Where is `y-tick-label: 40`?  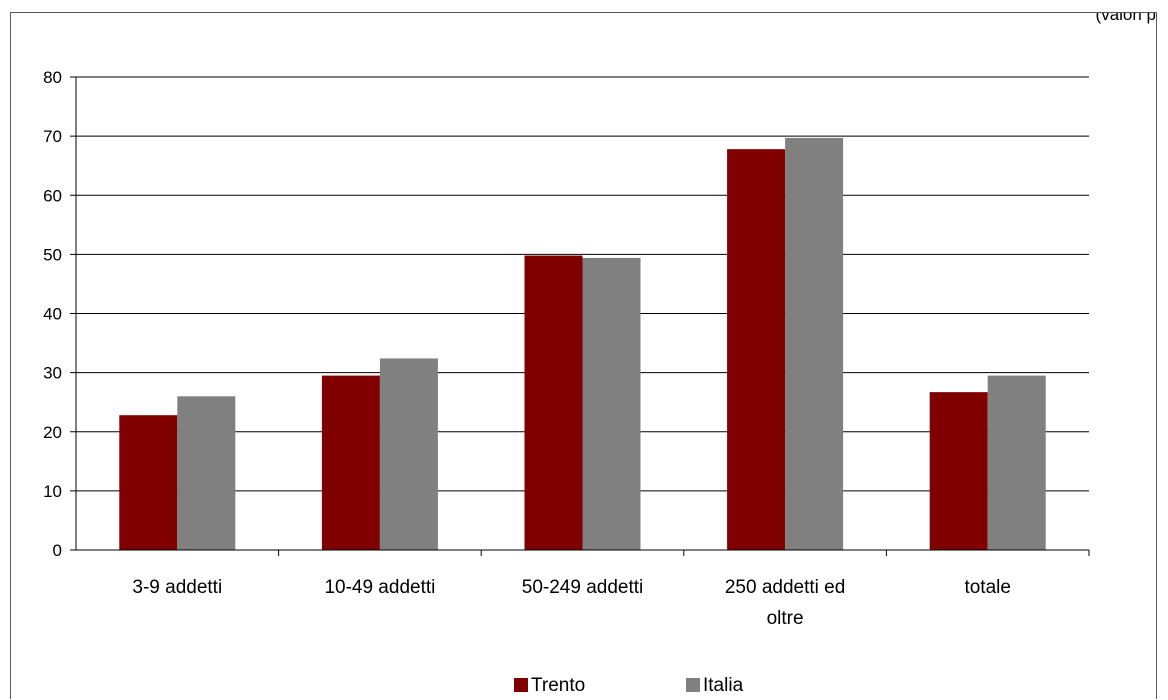
y-tick-label: 40 is located at coordinates (52, 314).